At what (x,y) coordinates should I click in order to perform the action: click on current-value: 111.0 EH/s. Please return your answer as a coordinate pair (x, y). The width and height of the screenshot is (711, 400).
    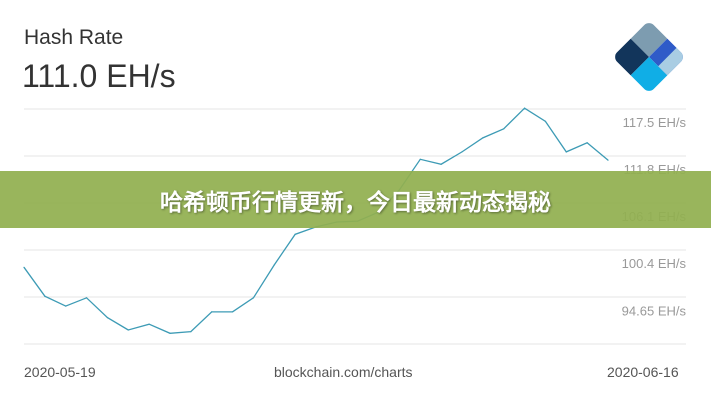
    Looking at the image, I should click on (99, 76).